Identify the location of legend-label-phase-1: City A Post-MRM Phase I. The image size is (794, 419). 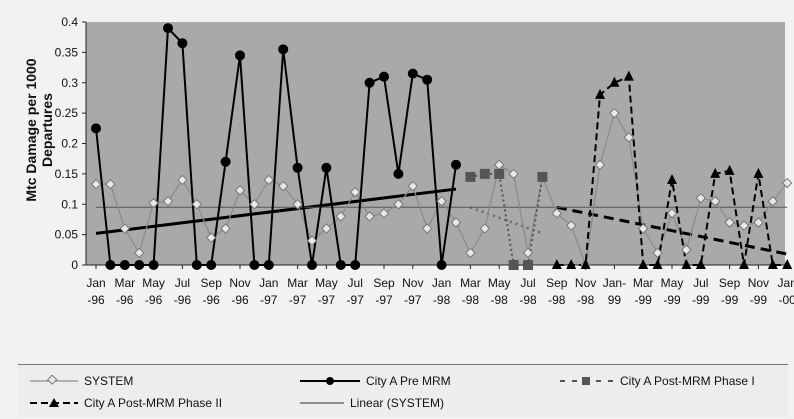
(687, 381).